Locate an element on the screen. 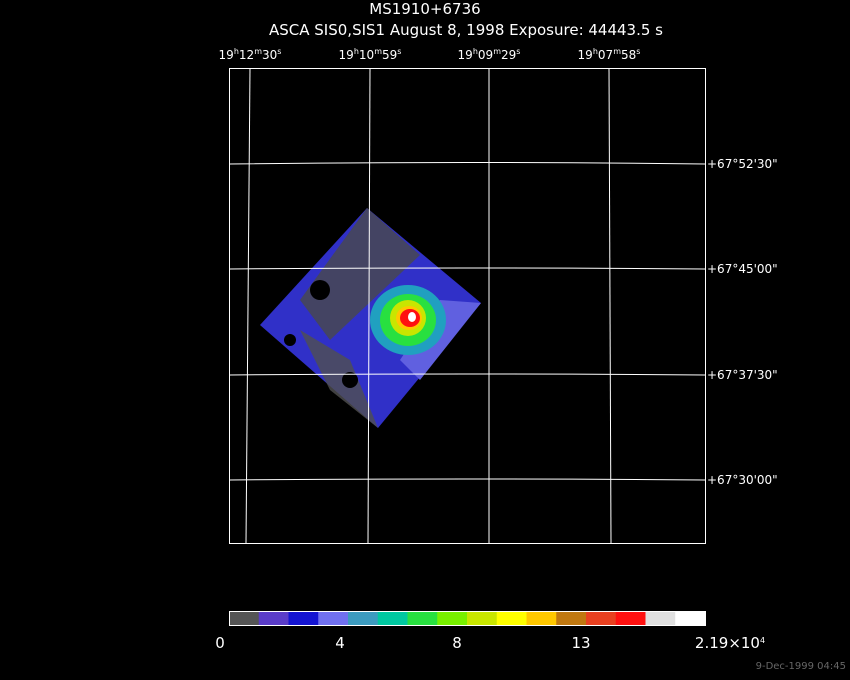 The width and height of the screenshot is (850, 680). label: 13 is located at coordinates (580, 643).